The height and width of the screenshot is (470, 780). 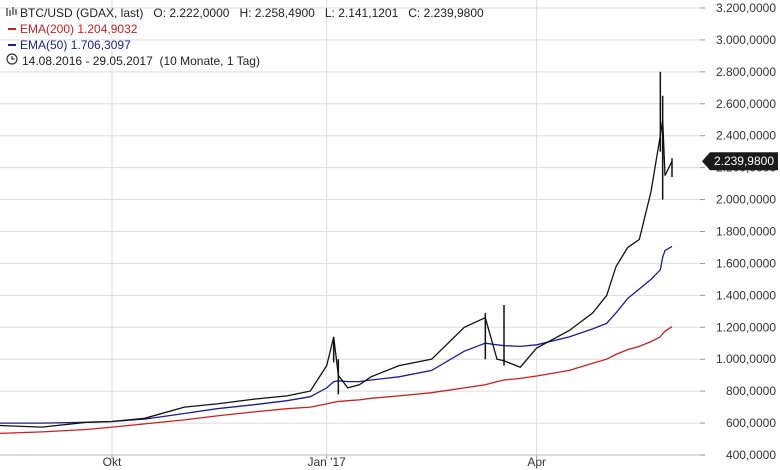 I want to click on ema200-legend: EMA(200) 1.204,9032, so click(x=245, y=29).